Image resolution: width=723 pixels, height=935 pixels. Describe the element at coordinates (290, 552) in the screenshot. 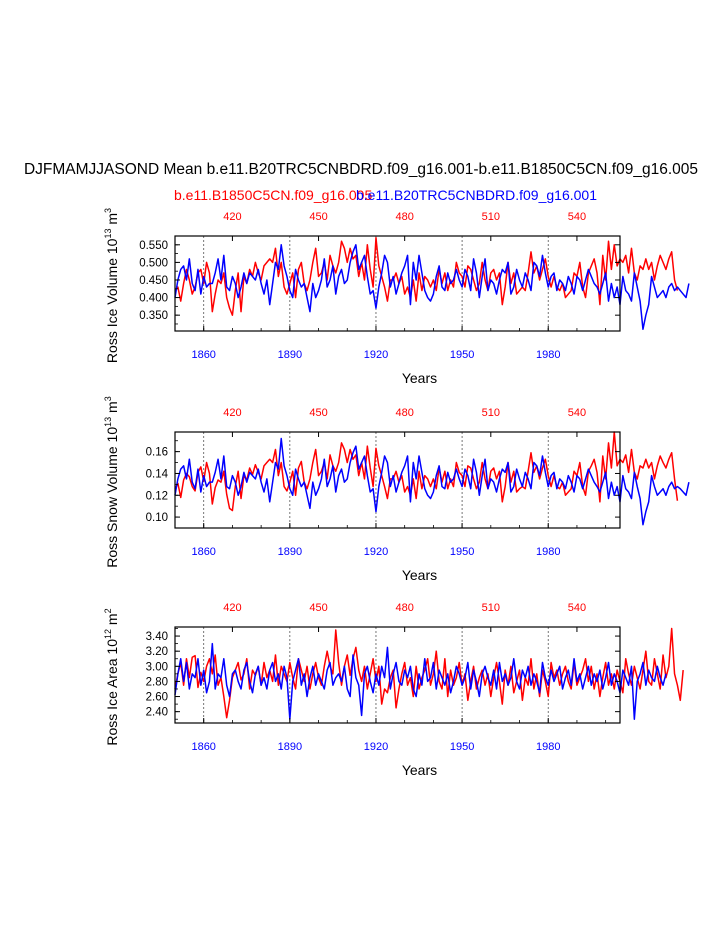

I see `snow-volume-xtick-label-bottom: 1890` at that location.